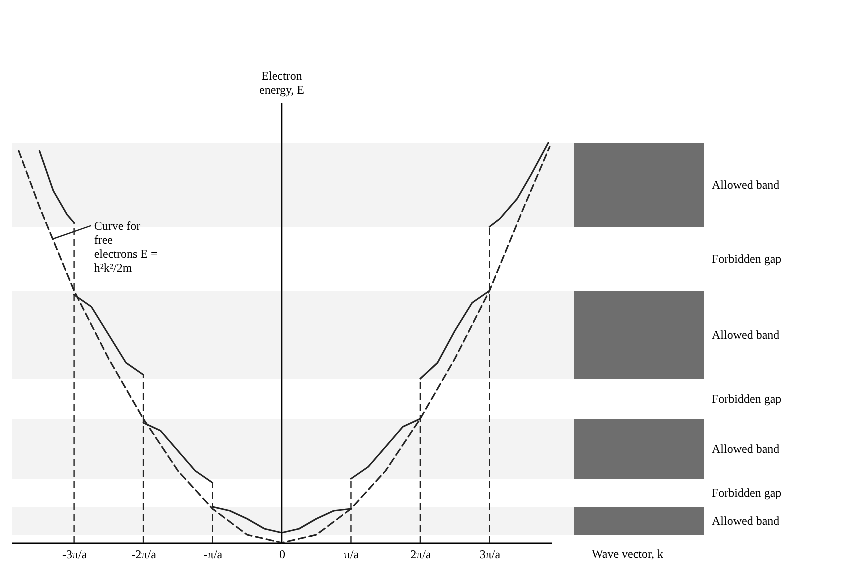  I want to click on x-tick-label: -3π/a, so click(75, 555).